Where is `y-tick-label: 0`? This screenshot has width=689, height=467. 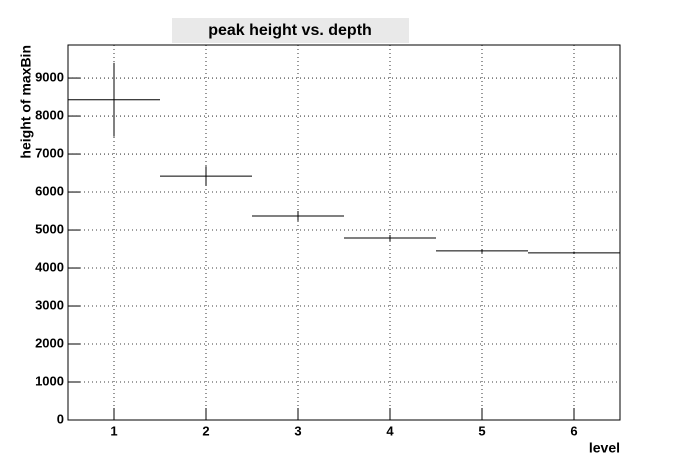 y-tick-label: 0 is located at coordinates (60, 418).